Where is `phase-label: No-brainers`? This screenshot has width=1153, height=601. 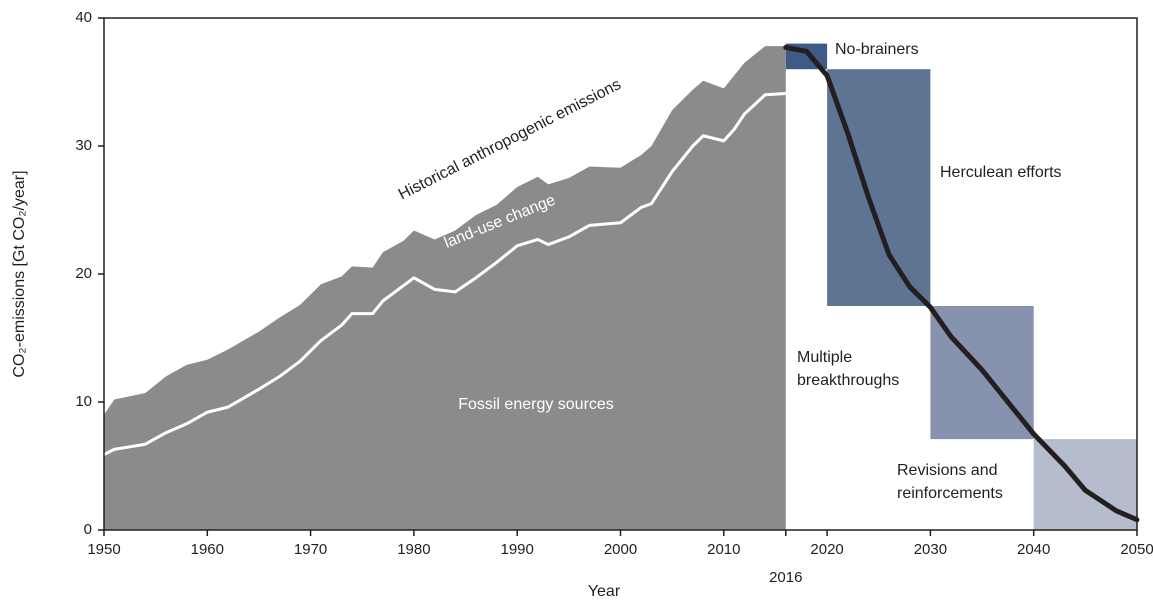 phase-label: No-brainers is located at coordinates (877, 49).